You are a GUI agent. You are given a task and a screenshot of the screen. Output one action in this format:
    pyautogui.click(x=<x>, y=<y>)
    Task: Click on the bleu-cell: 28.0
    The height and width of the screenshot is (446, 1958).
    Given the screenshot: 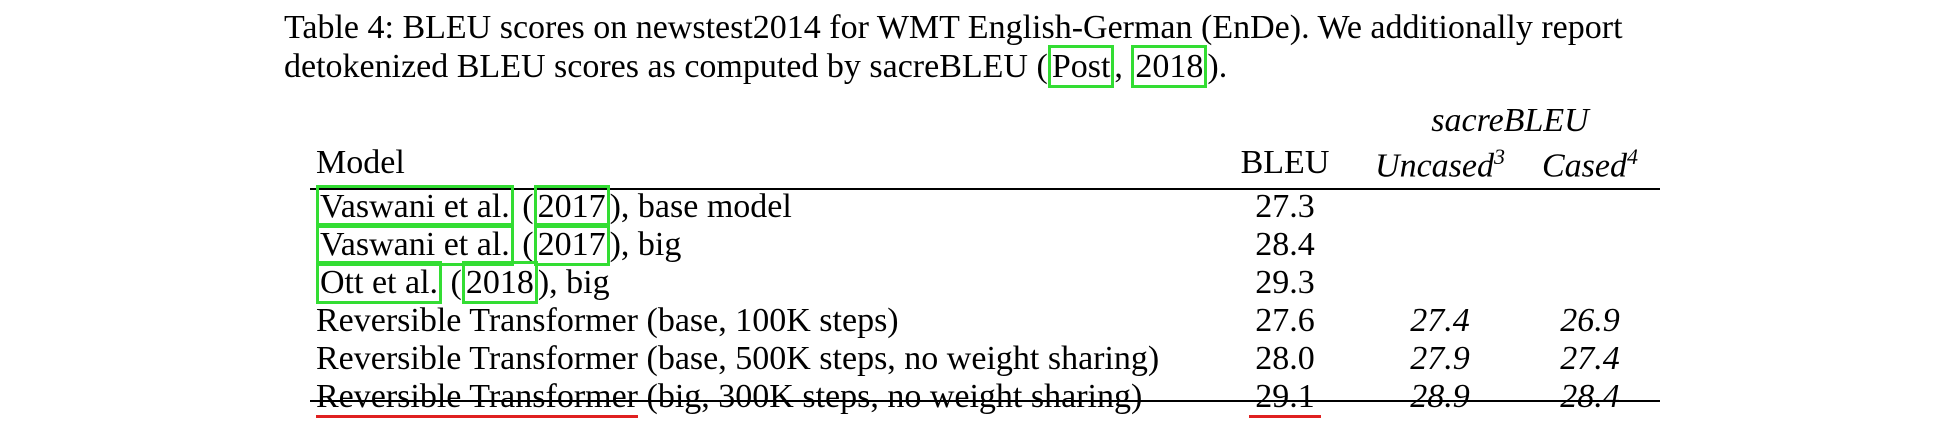 What is the action you would take?
    pyautogui.click(x=1285, y=358)
    